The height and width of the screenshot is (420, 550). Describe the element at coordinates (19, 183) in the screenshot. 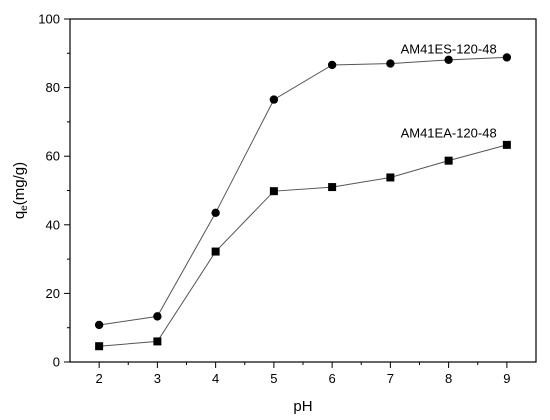

I see `y-axis-title-unit: (mg/g)` at that location.